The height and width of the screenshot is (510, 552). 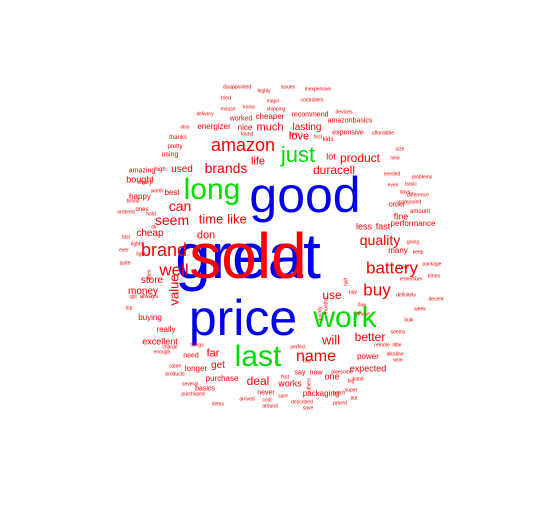 I want to click on cloud-word: brands, so click(x=226, y=168).